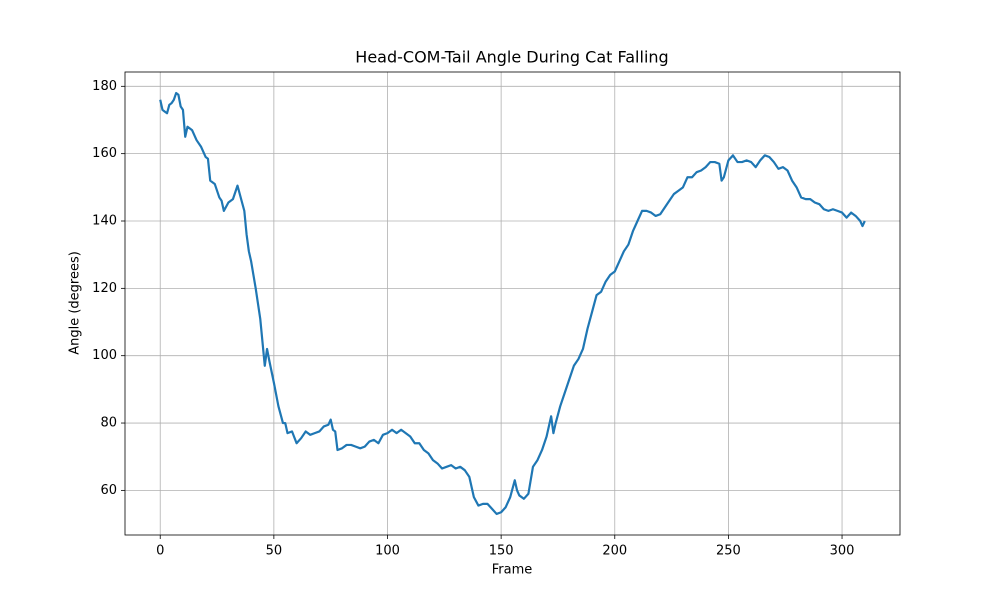 This screenshot has height=600, width=1000. Describe the element at coordinates (104, 288) in the screenshot. I see `y-tick-label: 120` at that location.